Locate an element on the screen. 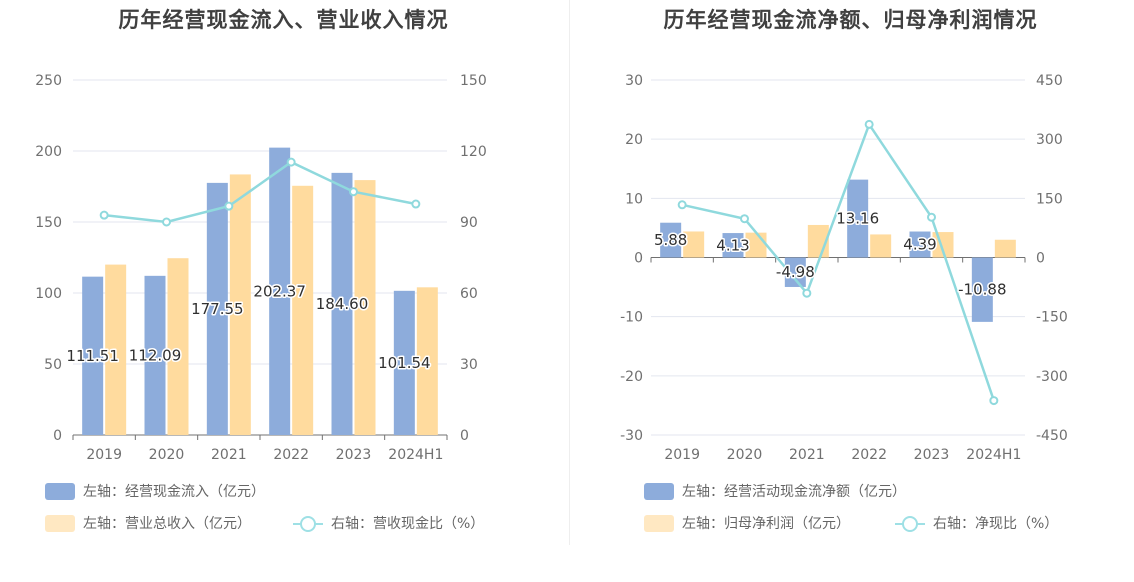 The height and width of the screenshot is (582, 1134). y-left-tick-label: 150 is located at coordinates (48, 223).